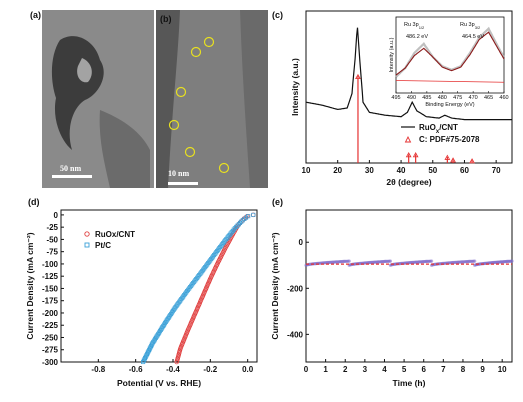  I want to click on legend-label-ptc: Pt/C, so click(103, 245).